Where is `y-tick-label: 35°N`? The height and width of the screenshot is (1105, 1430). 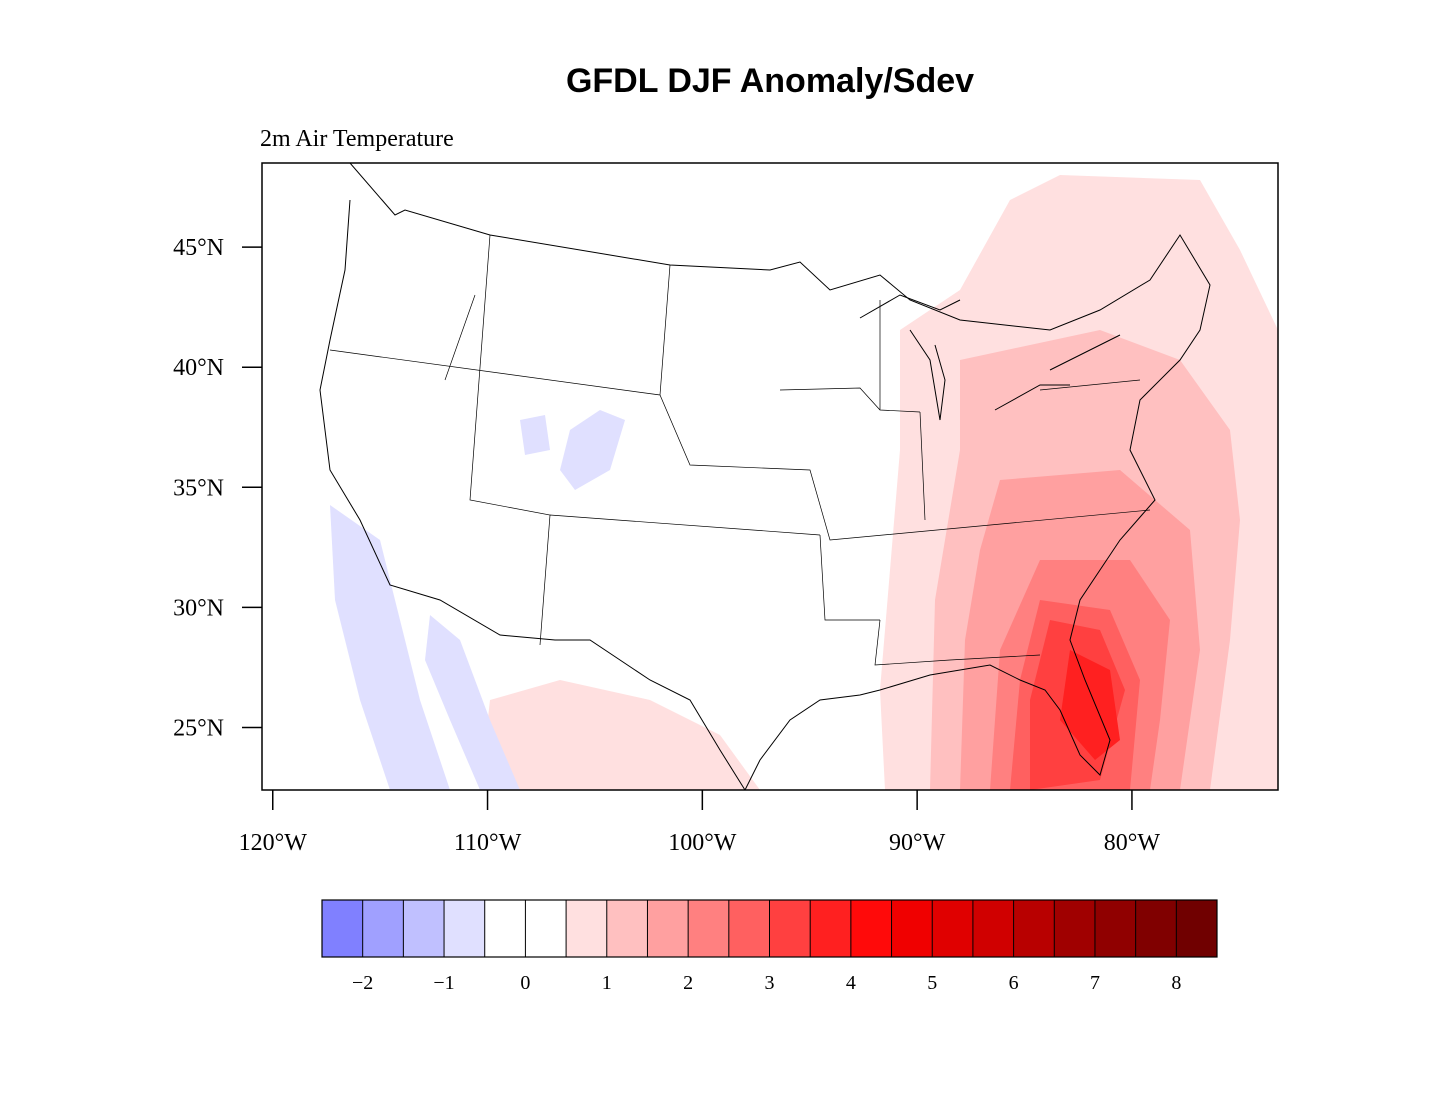
y-tick-label: 35°N is located at coordinates (198, 488).